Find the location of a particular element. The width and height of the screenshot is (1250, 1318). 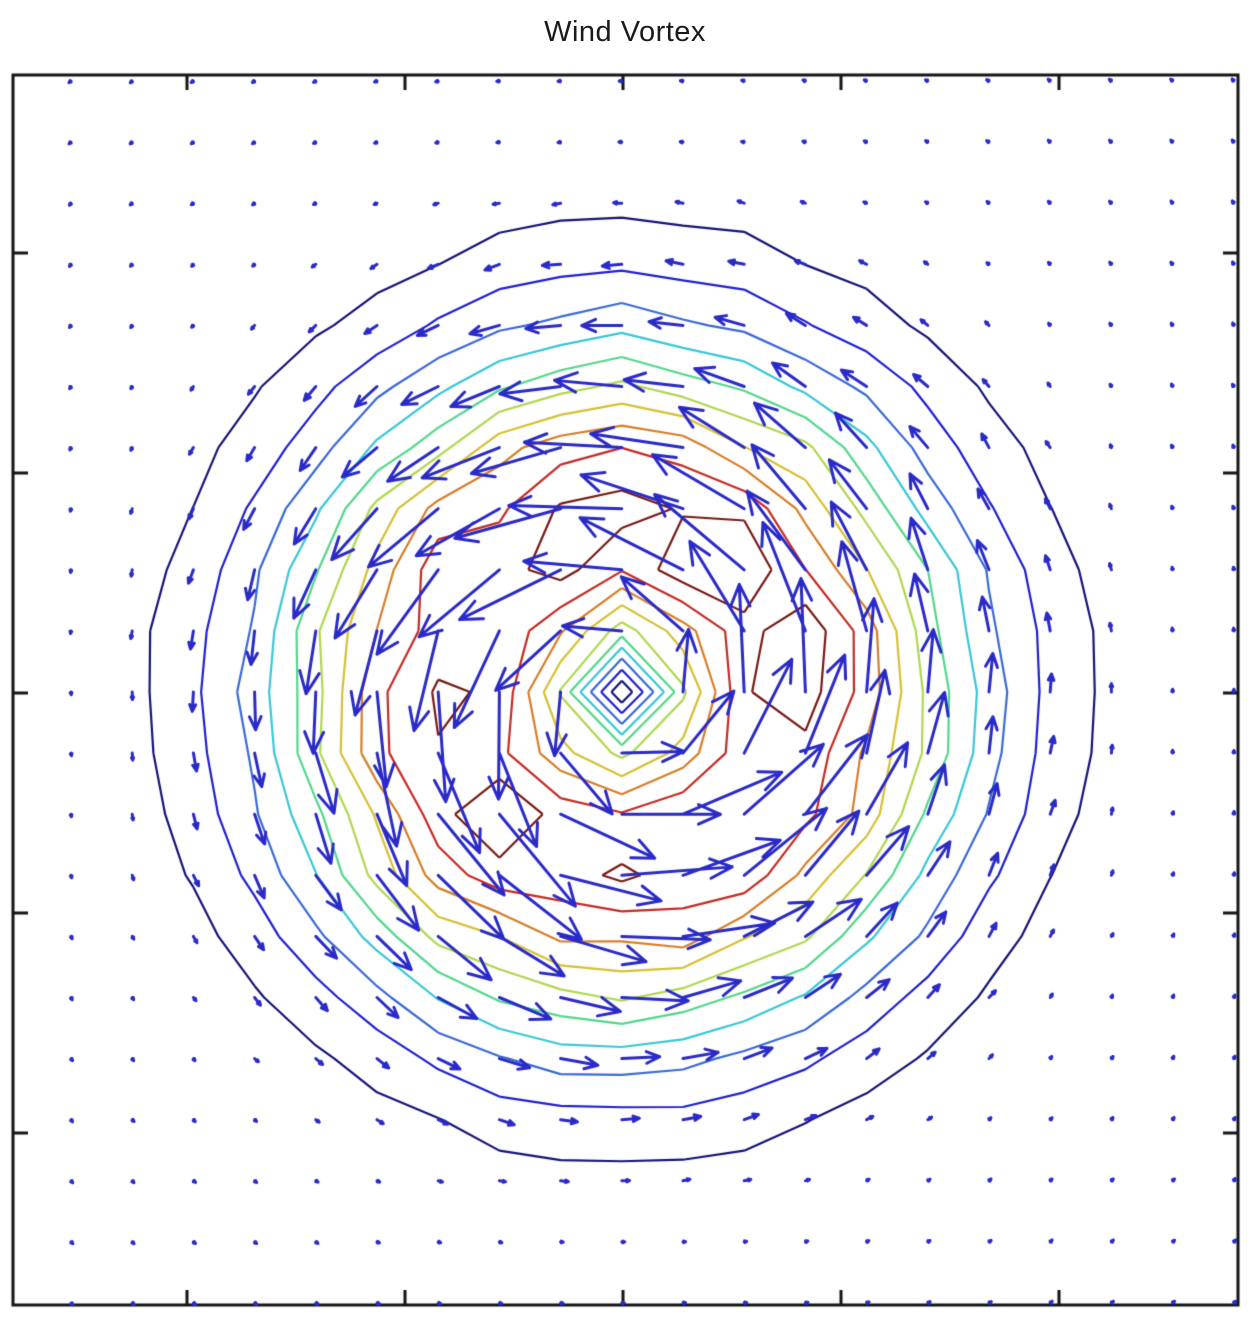

chart-title: Wind Vortex is located at coordinates (625, 32).